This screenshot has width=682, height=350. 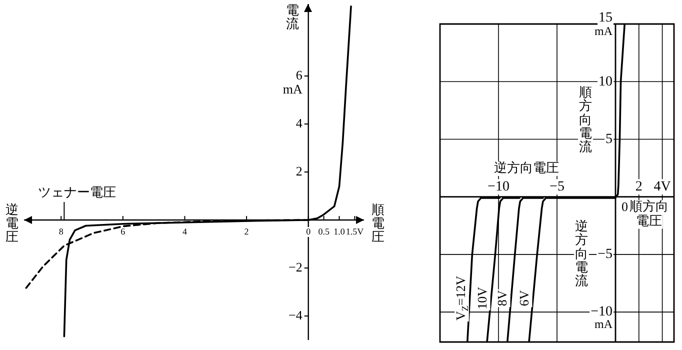 I want to click on y-tick-label: 5, so click(x=609, y=139).